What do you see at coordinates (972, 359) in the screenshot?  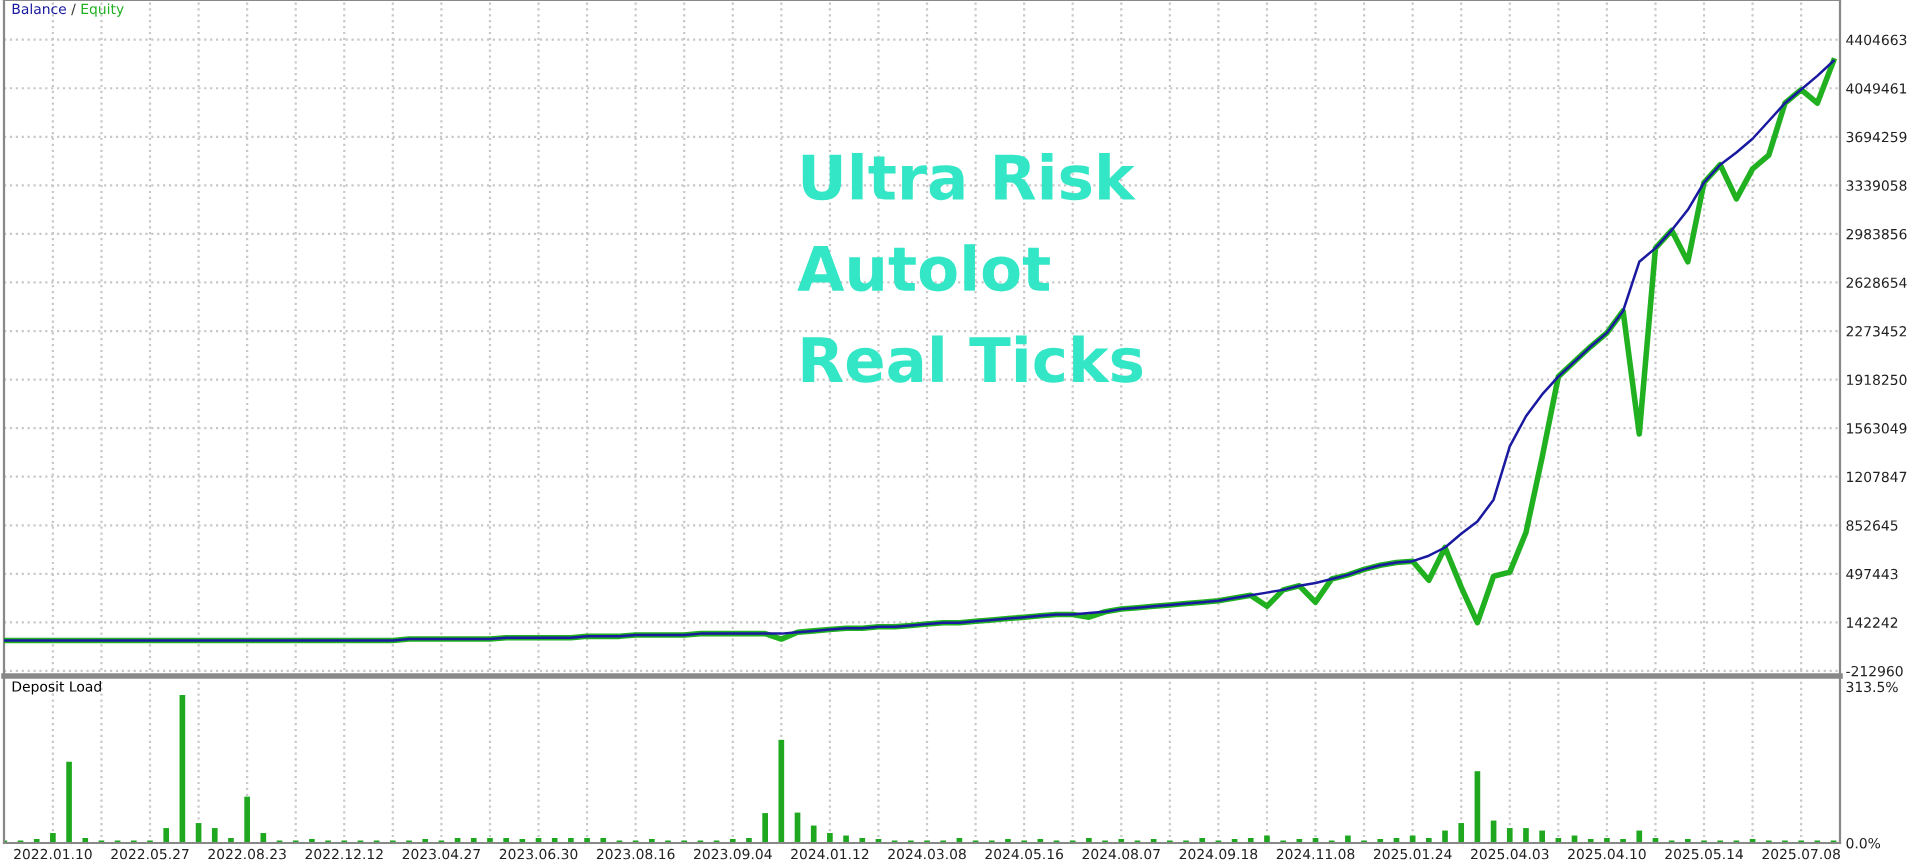 I see `annotation: Real Ticks` at bounding box center [972, 359].